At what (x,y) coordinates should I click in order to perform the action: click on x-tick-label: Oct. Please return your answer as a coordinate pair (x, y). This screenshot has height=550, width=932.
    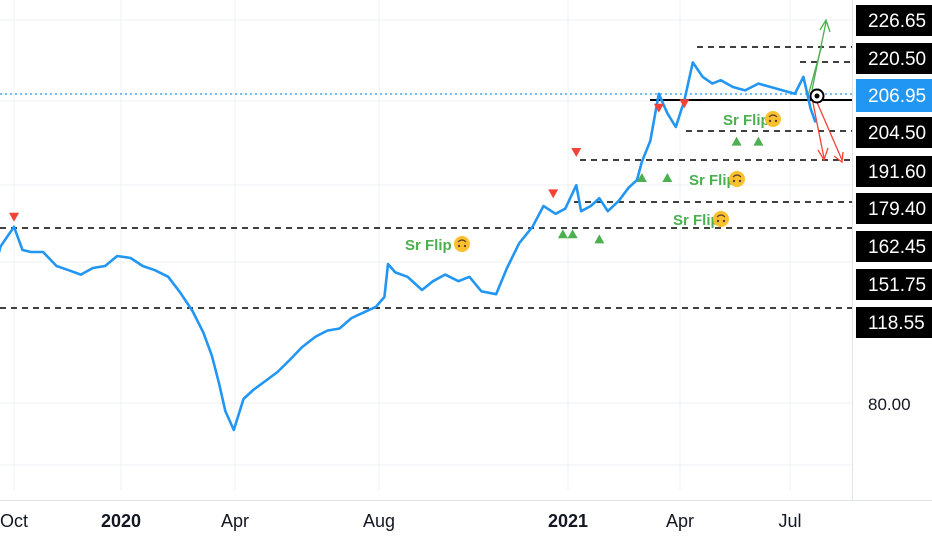
    Looking at the image, I should click on (14, 521).